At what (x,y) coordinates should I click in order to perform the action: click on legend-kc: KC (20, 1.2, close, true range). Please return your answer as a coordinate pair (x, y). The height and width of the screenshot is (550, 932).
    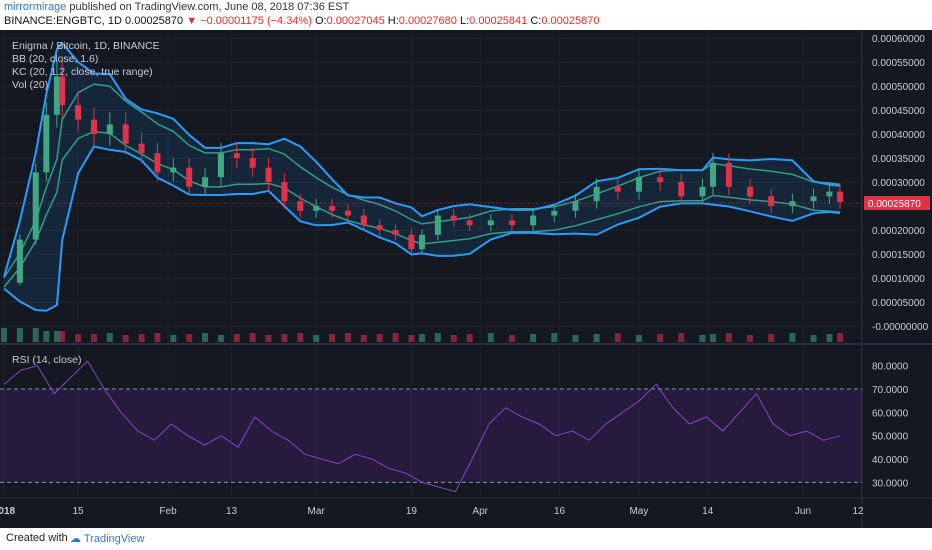
    Looking at the image, I should click on (82, 72).